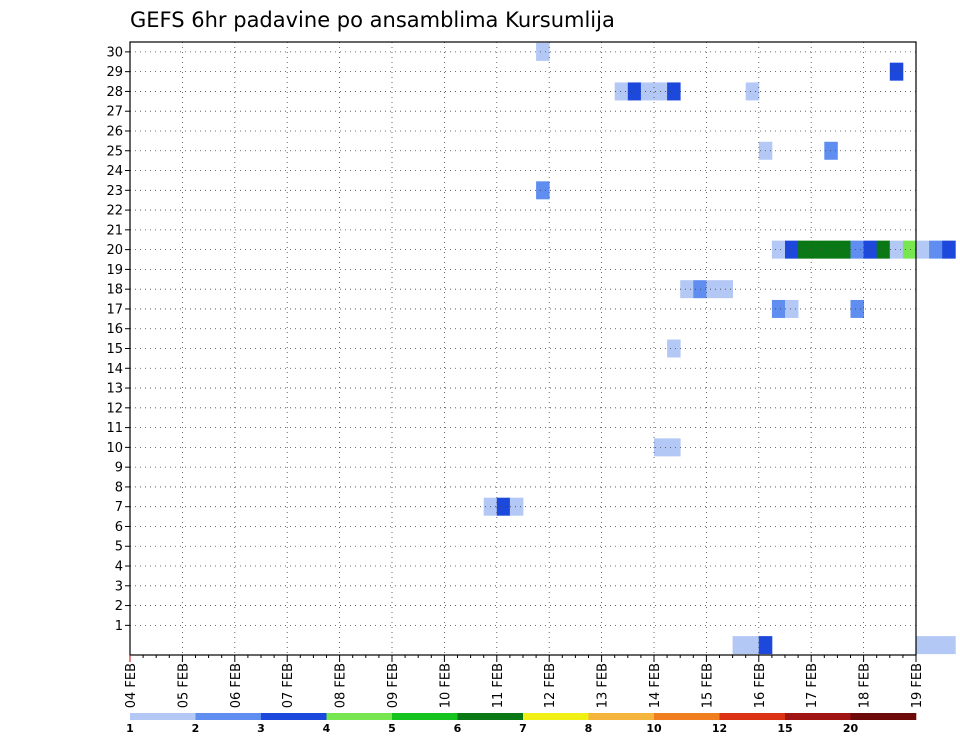 Image resolution: width=960 pixels, height=742 pixels. What do you see at coordinates (119, 567) in the screenshot?
I see `y-tick-label: 4` at bounding box center [119, 567].